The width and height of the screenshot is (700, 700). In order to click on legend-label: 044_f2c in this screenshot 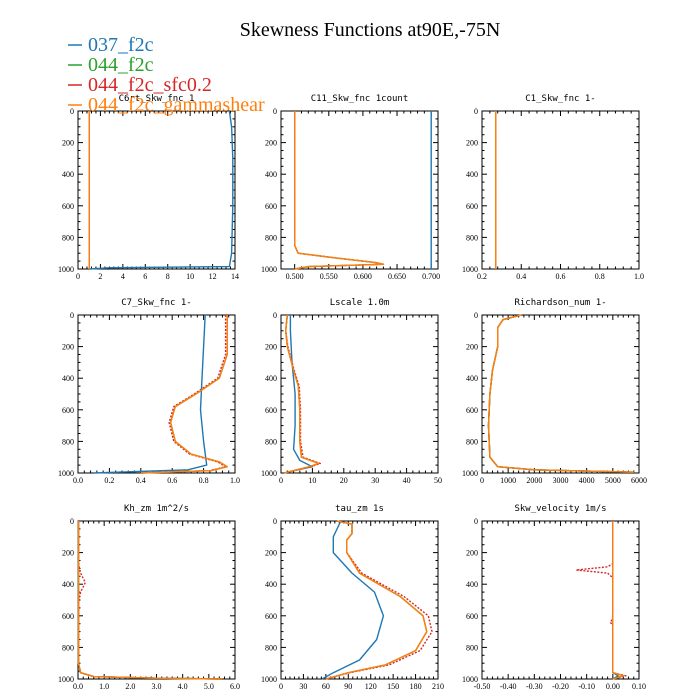, I will do `click(121, 65)`.